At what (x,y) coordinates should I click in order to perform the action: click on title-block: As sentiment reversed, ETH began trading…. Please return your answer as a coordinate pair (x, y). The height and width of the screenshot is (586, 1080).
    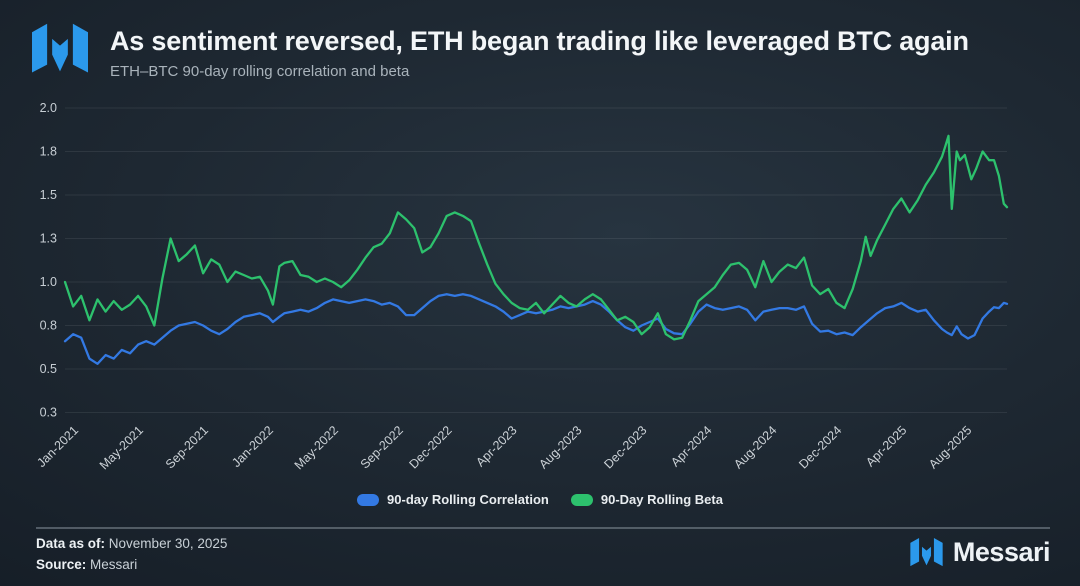
    Looking at the image, I should click on (539, 51).